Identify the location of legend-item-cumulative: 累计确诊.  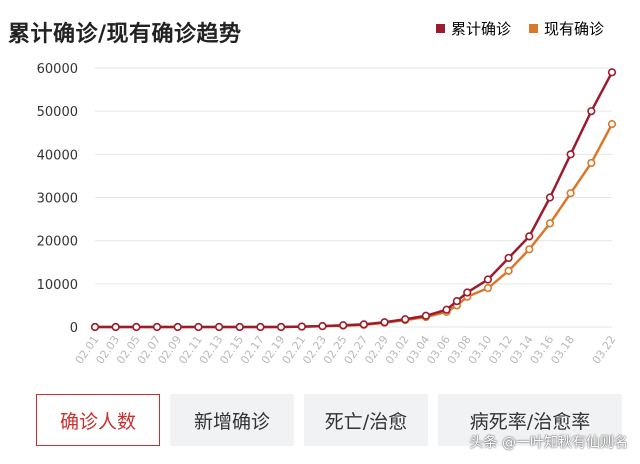
(473, 28).